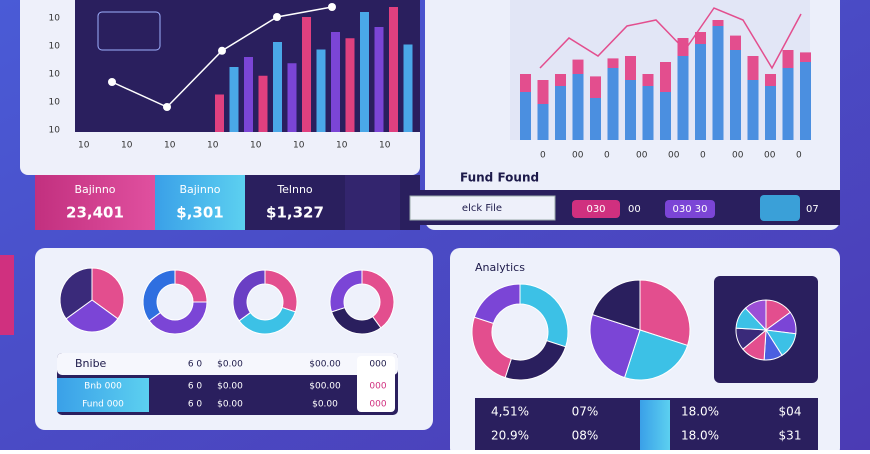 This screenshot has width=870, height=454. What do you see at coordinates (199, 213) in the screenshot?
I see `kpi-value: $,301` at bounding box center [199, 213].